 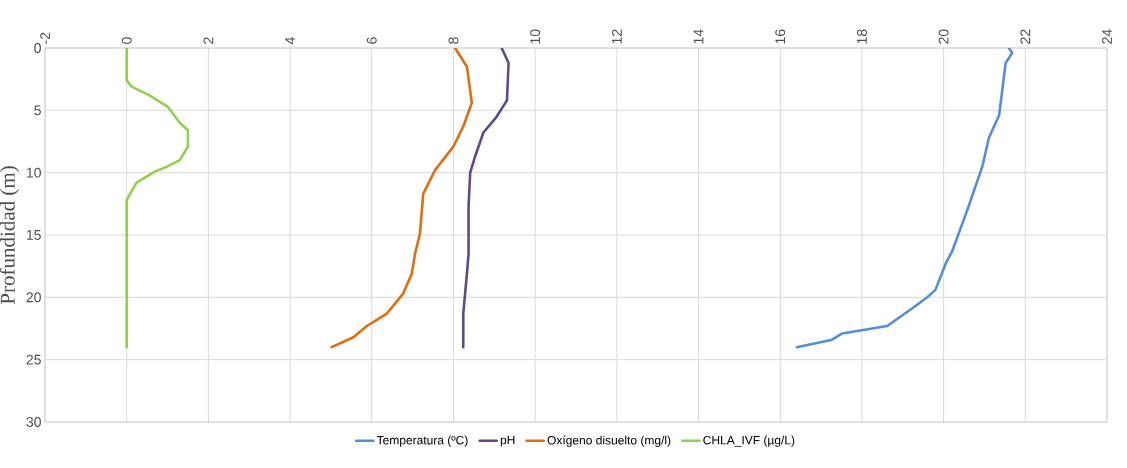 I want to click on x-tick-label: 0, so click(x=126, y=40).